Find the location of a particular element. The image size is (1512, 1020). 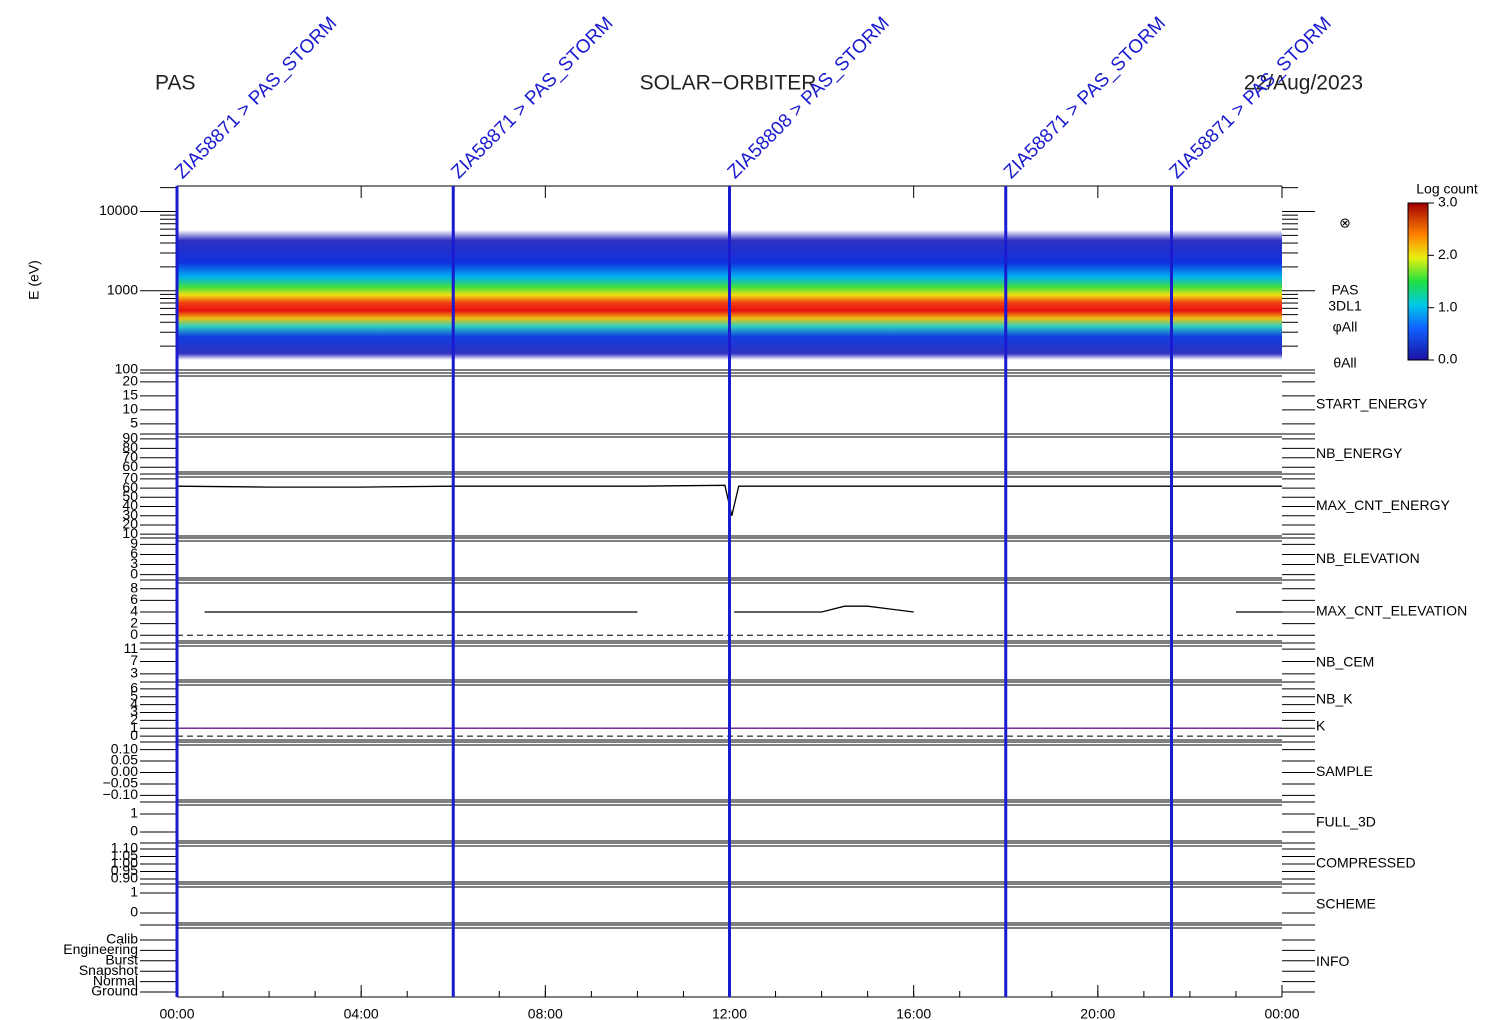

panel-label: SAMPLE is located at coordinates (1344, 771).